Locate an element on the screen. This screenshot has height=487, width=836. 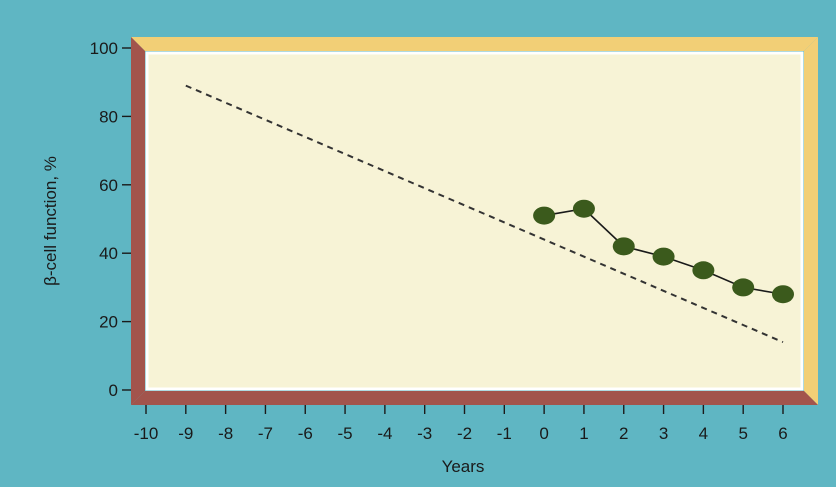
y-axis: 0 20 40 60 80 100 is located at coordinates (110, 219).